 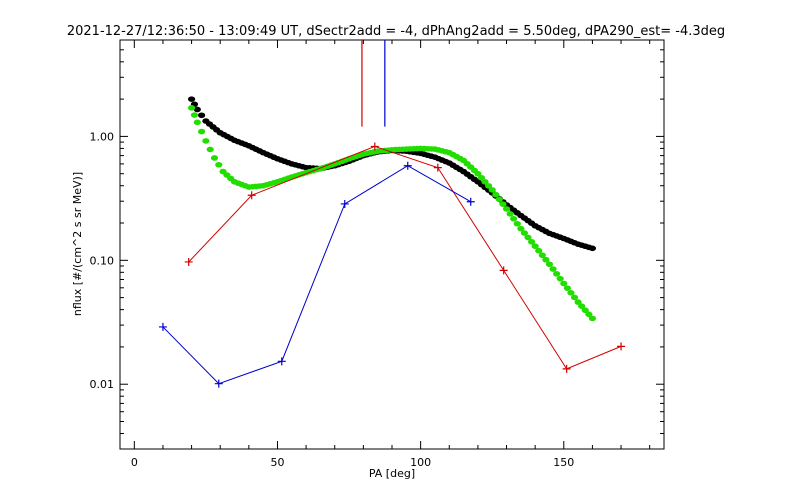 I want to click on y-tick-label: 1.00, so click(x=102, y=136).